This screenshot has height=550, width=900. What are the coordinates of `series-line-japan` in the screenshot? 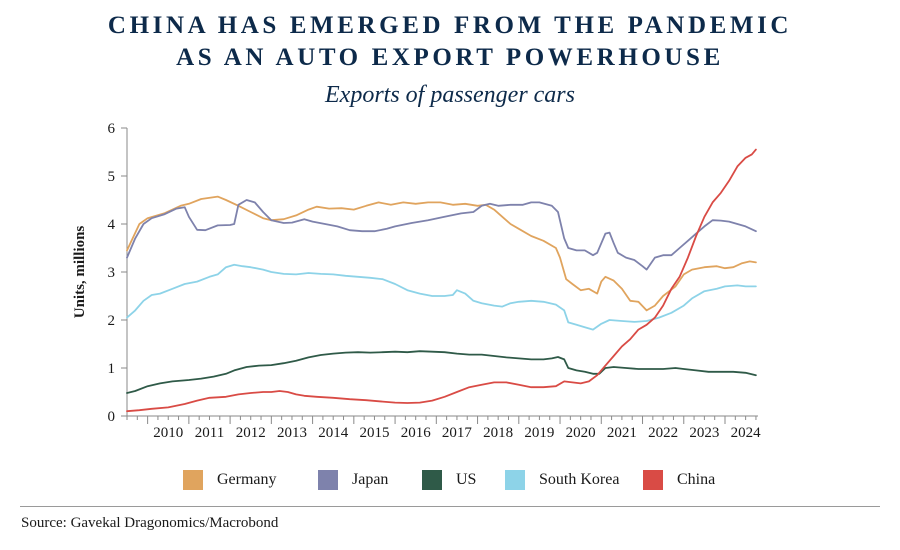 It's located at (441, 235).